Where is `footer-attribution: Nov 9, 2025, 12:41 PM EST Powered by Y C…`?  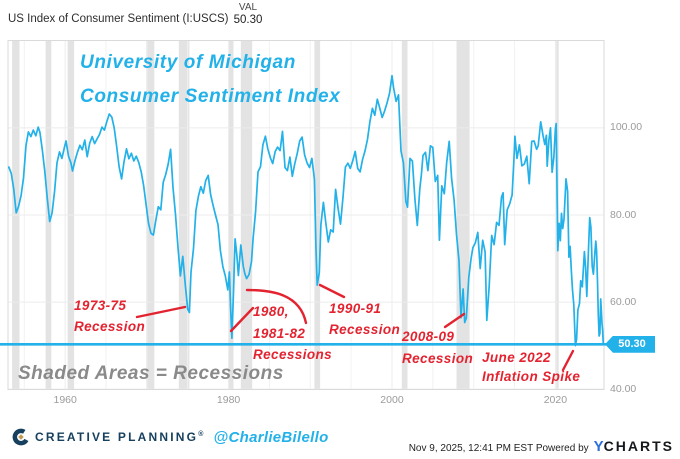
footer-attribution: Nov 9, 2025, 12:41 PM EST Powered by Y C… is located at coordinates (541, 446).